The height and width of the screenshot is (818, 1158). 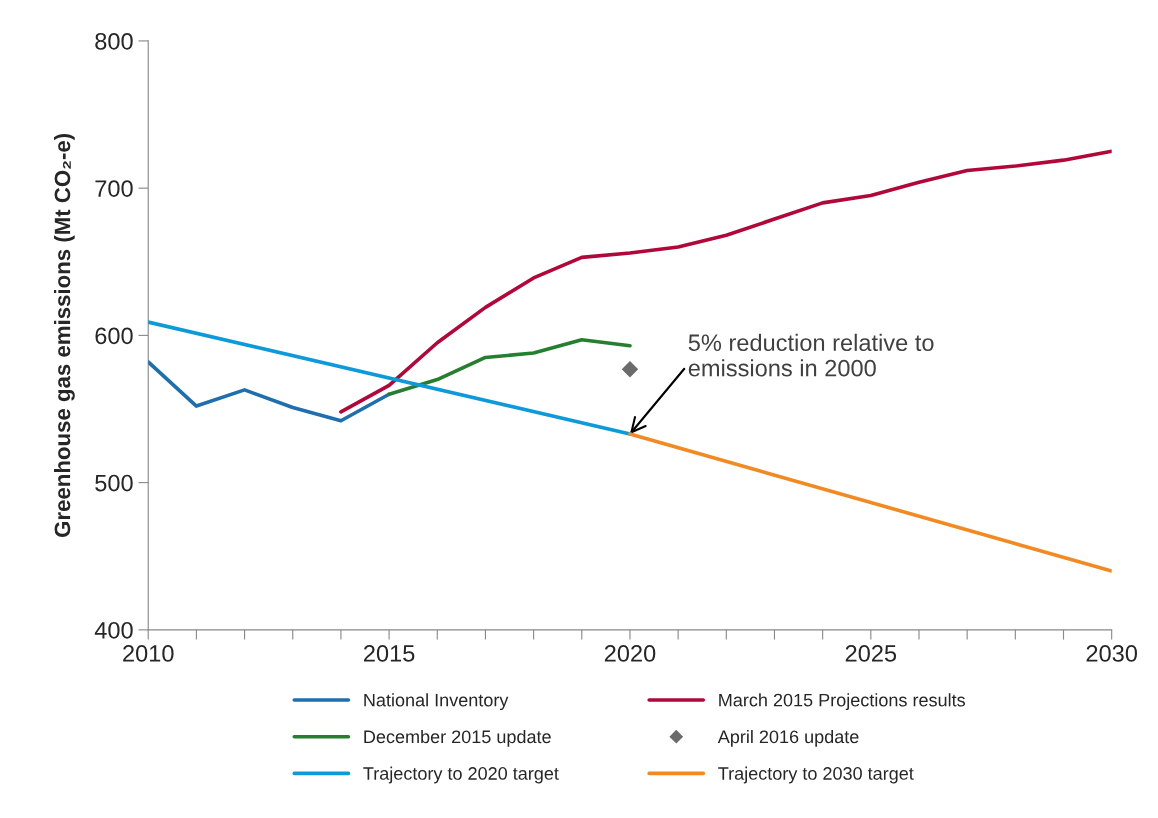 I want to click on y-tick-label: 800, so click(x=114, y=41).